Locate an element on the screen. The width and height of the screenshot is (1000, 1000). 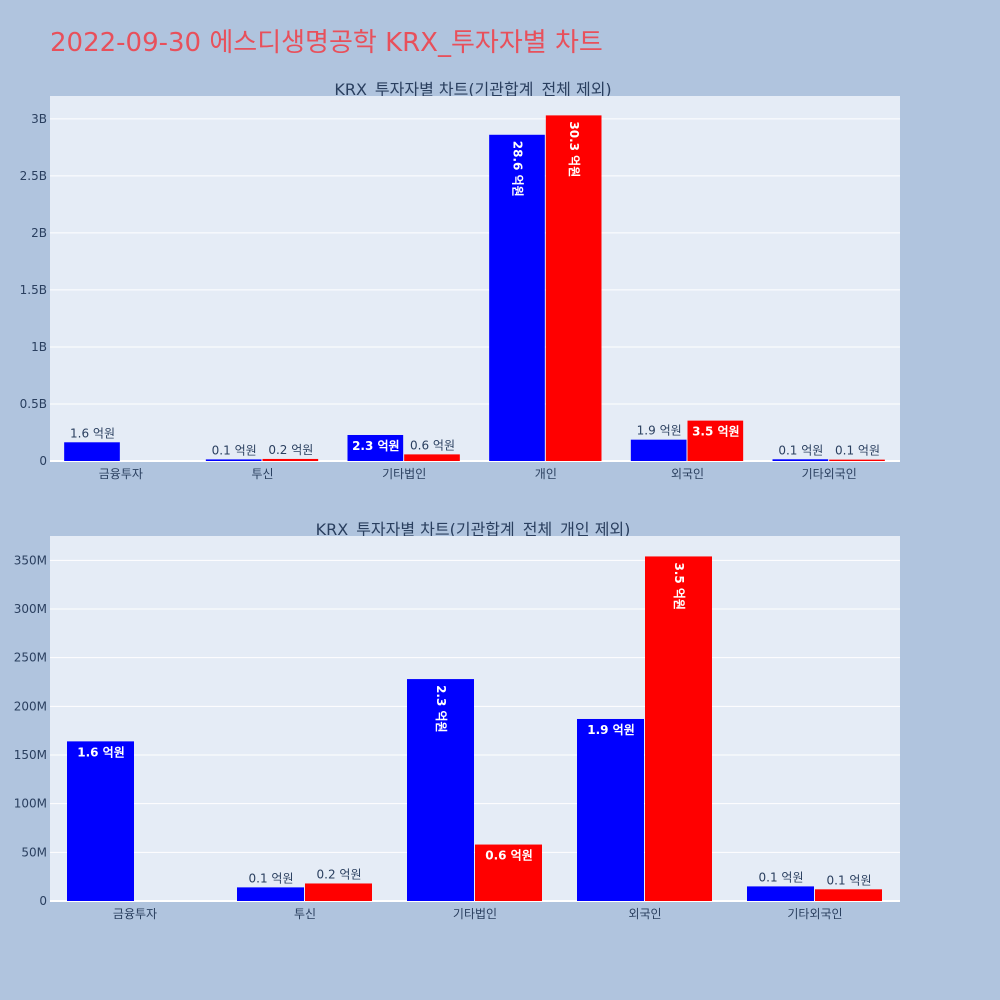
y-tick-label: 50M is located at coordinates (34, 852).